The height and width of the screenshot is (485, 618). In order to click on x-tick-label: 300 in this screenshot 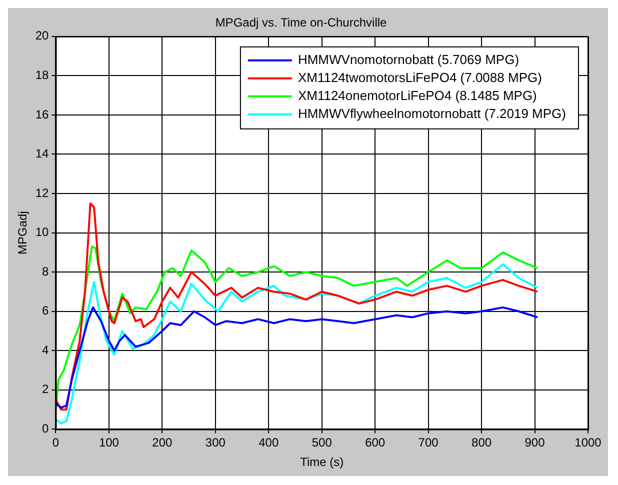, I will do `click(215, 443)`.